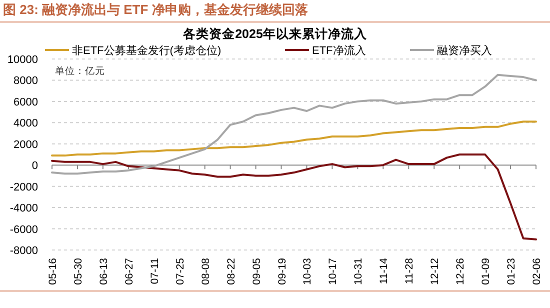  I want to click on legend-label: 融资净买入, so click(464, 50).